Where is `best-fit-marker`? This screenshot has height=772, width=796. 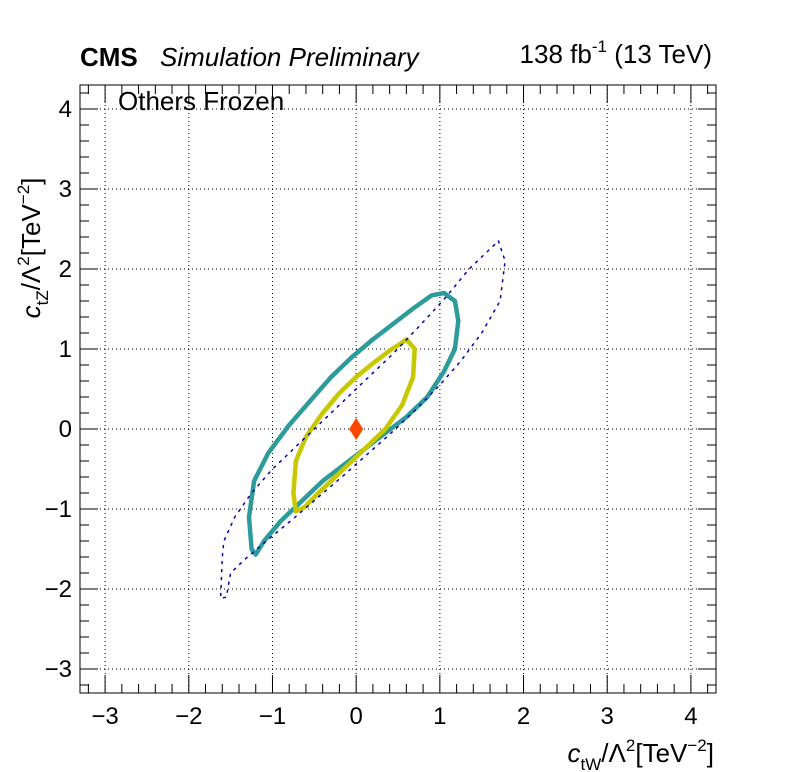
best-fit-marker is located at coordinates (356, 429).